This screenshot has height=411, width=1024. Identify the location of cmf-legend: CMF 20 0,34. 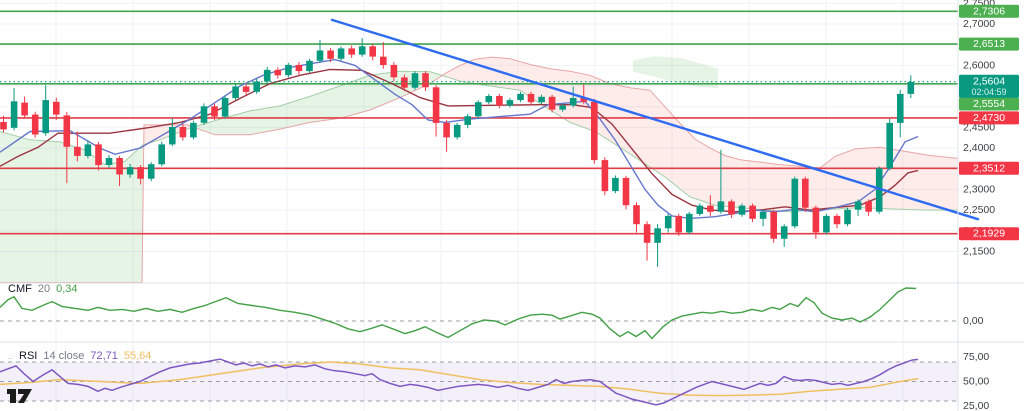
(43, 289).